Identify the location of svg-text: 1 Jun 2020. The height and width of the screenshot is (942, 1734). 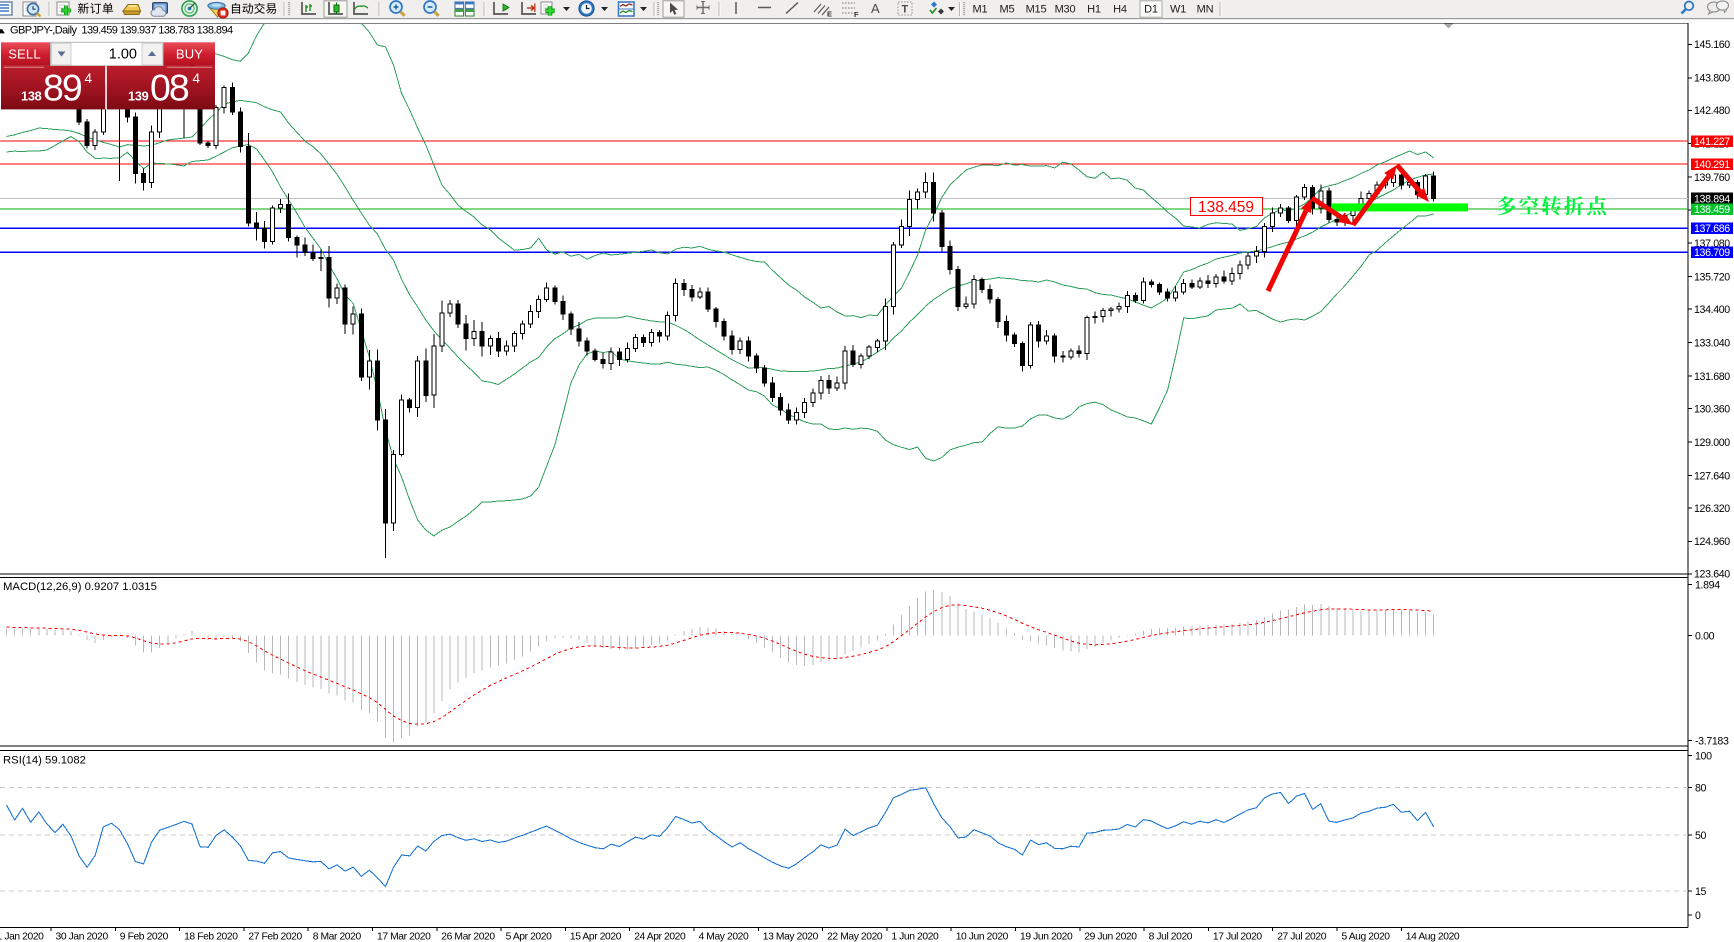
(915, 937).